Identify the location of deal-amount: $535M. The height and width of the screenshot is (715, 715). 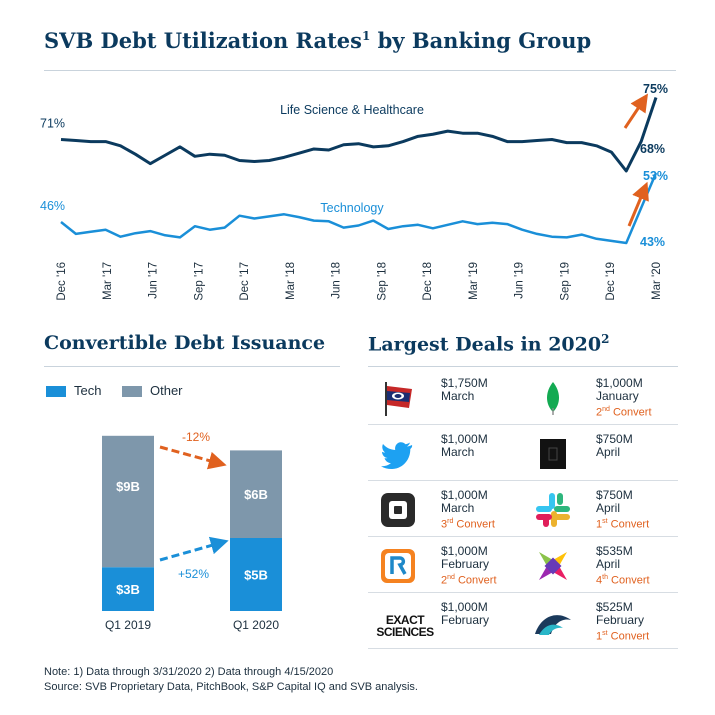
(614, 551).